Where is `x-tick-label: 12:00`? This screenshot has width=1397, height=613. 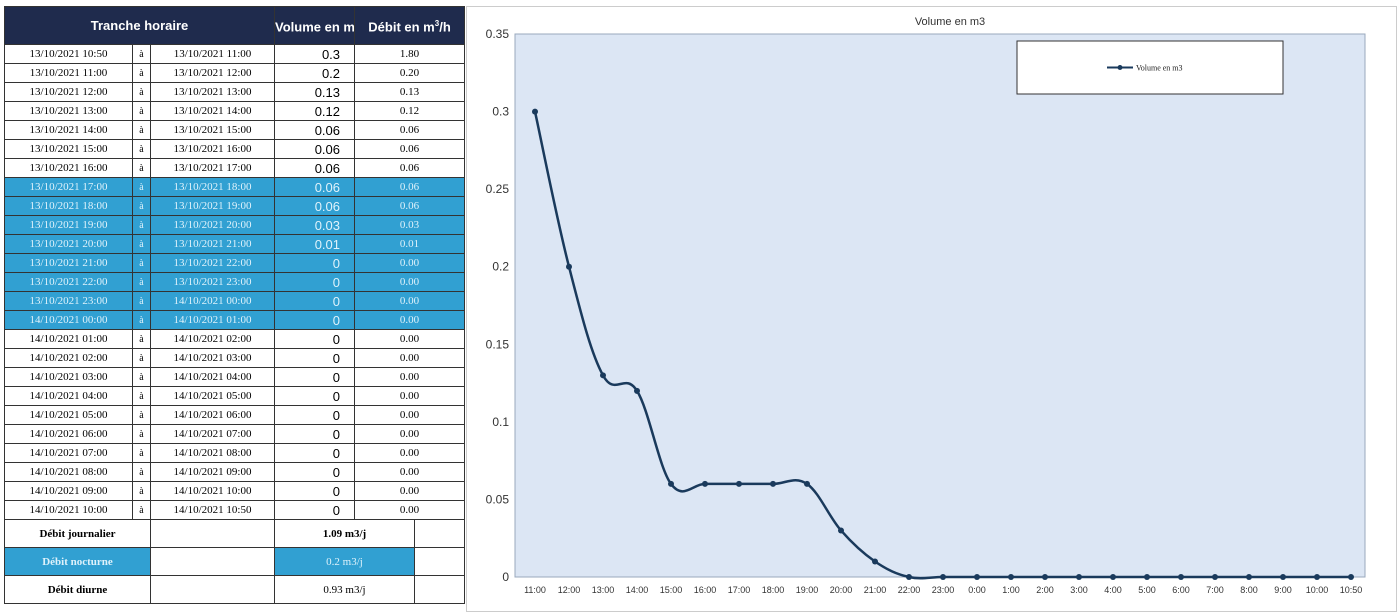
x-tick-label: 12:00 is located at coordinates (569, 590).